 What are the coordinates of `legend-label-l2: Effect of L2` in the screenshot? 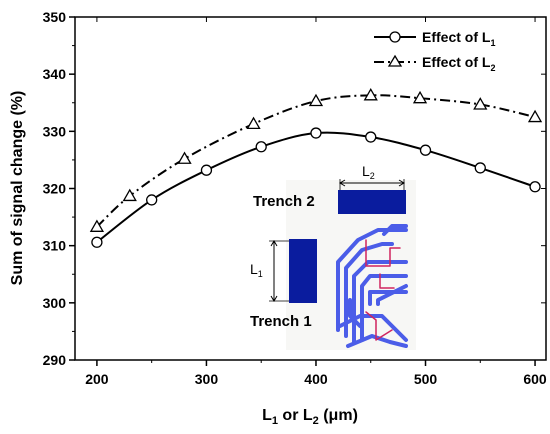 It's located at (458, 63).